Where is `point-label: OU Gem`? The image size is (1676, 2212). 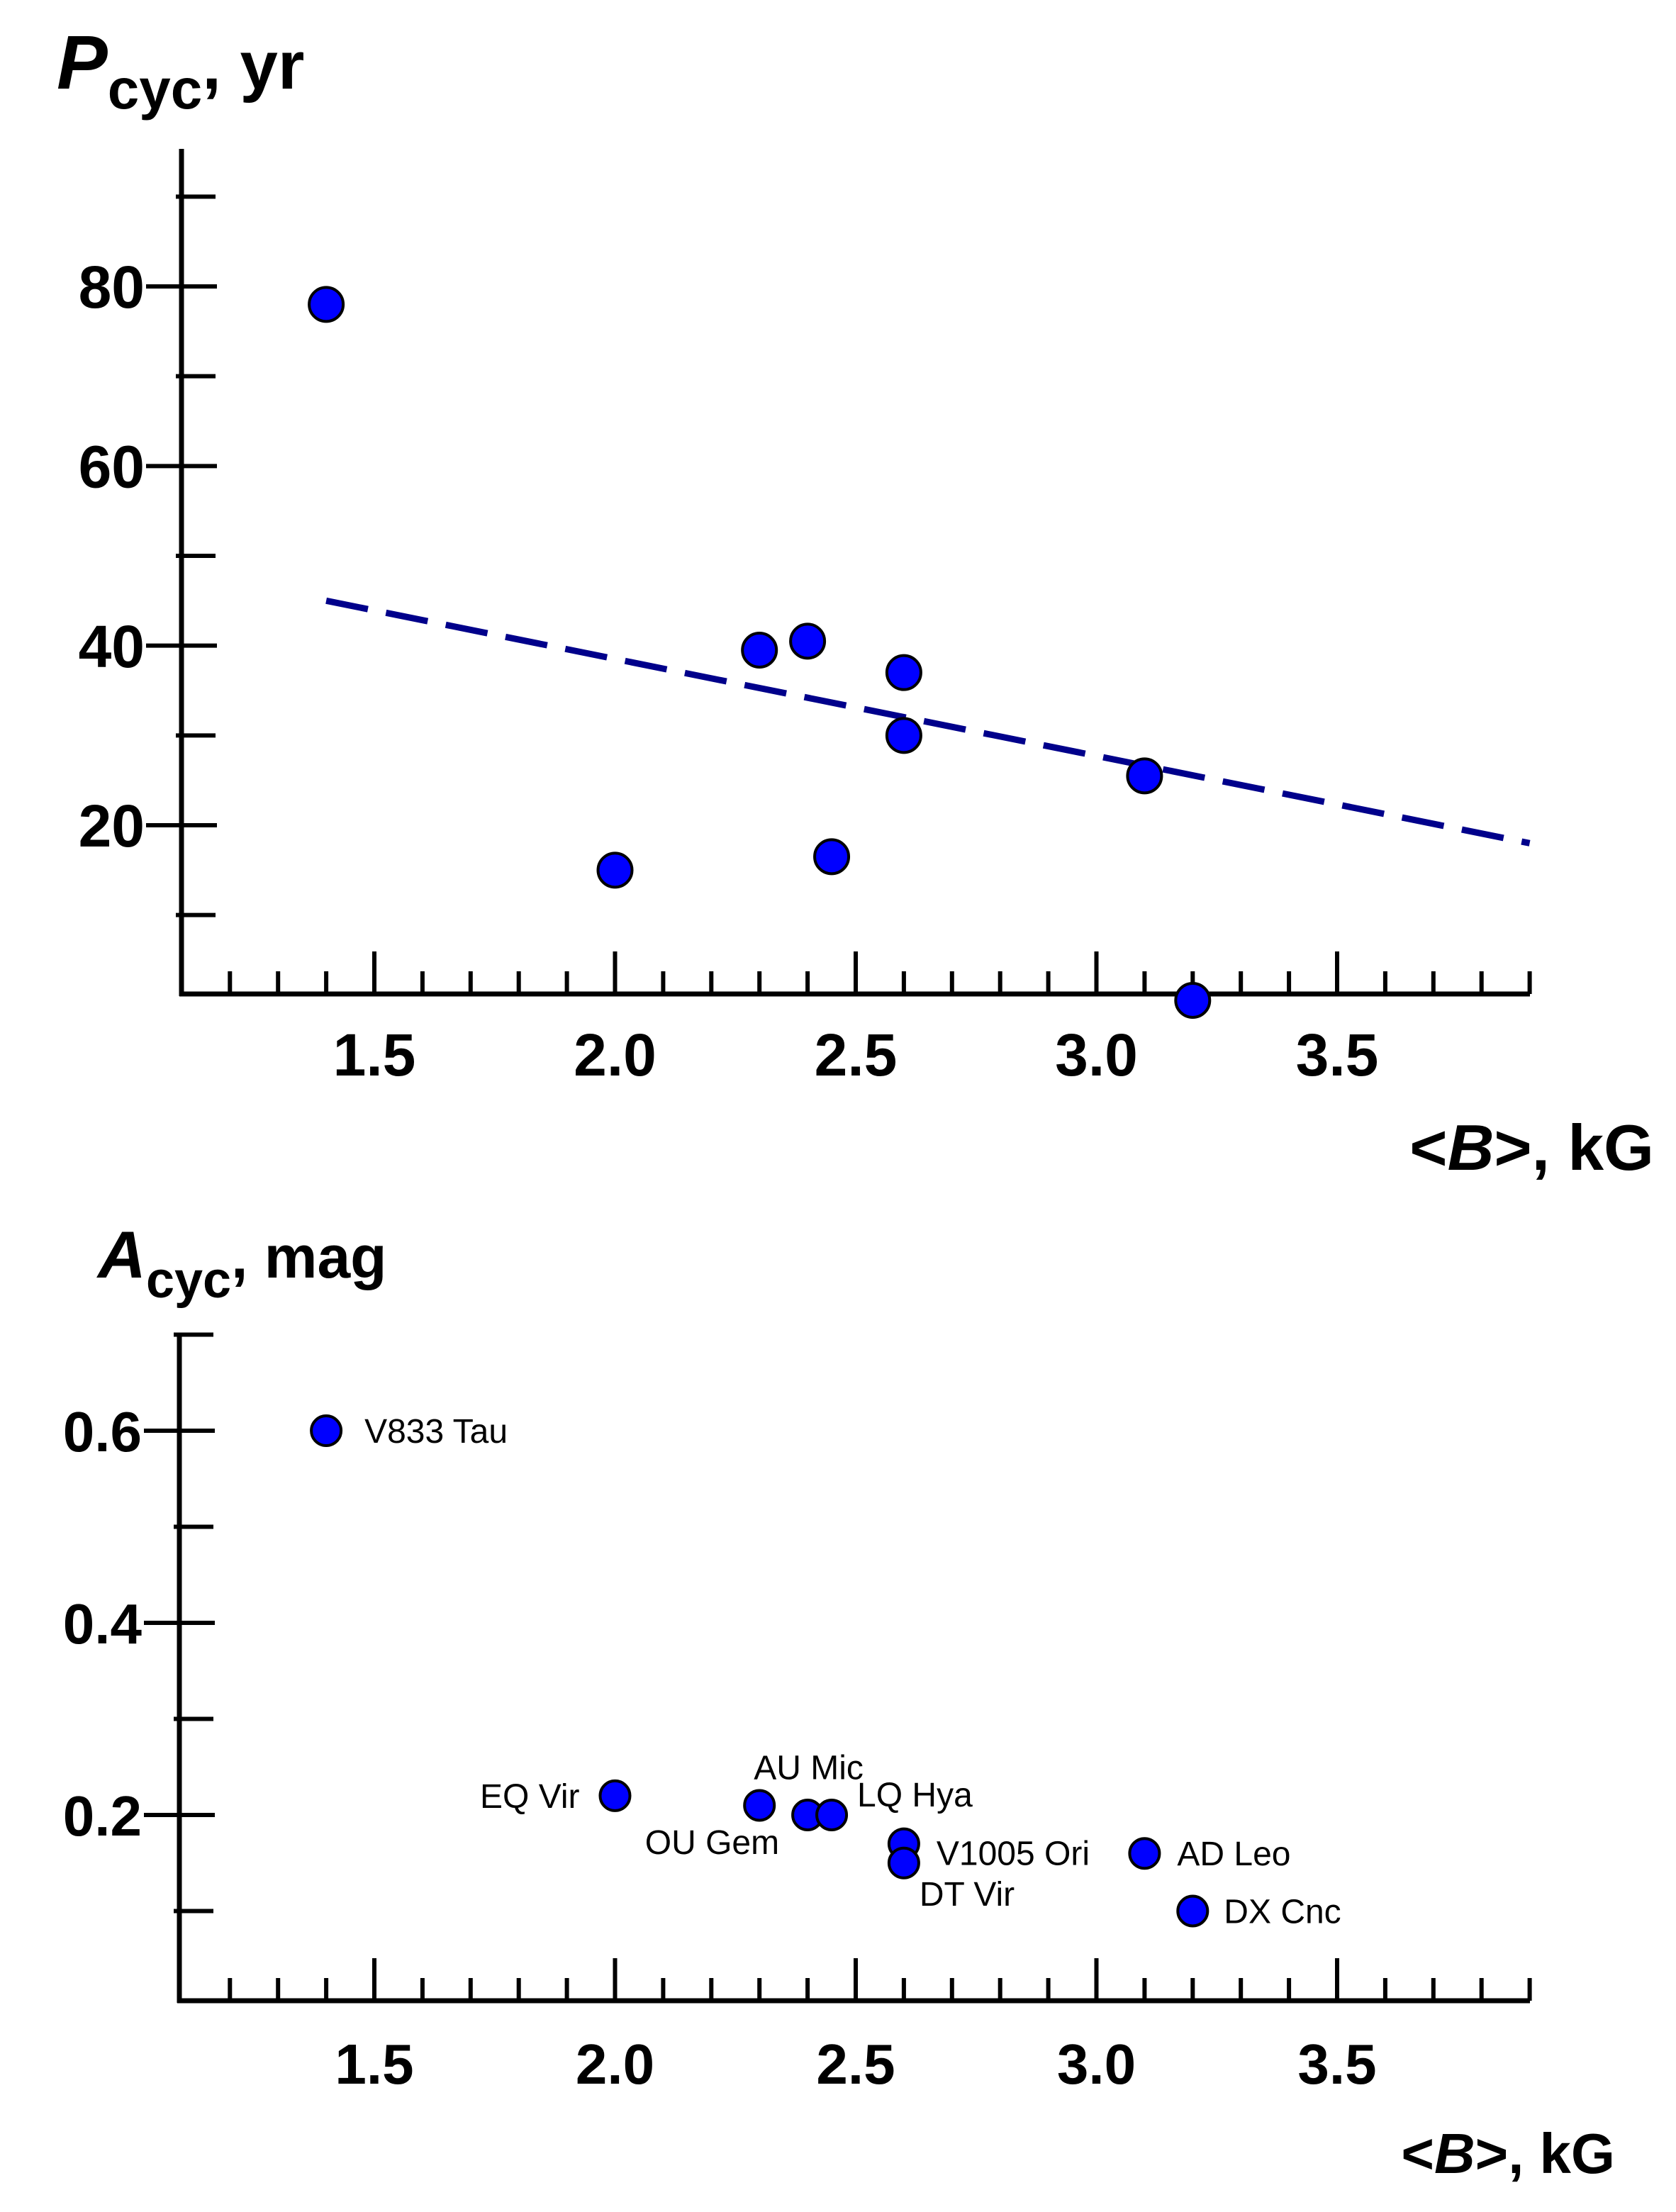
point-label: OU Gem is located at coordinates (712, 1843).